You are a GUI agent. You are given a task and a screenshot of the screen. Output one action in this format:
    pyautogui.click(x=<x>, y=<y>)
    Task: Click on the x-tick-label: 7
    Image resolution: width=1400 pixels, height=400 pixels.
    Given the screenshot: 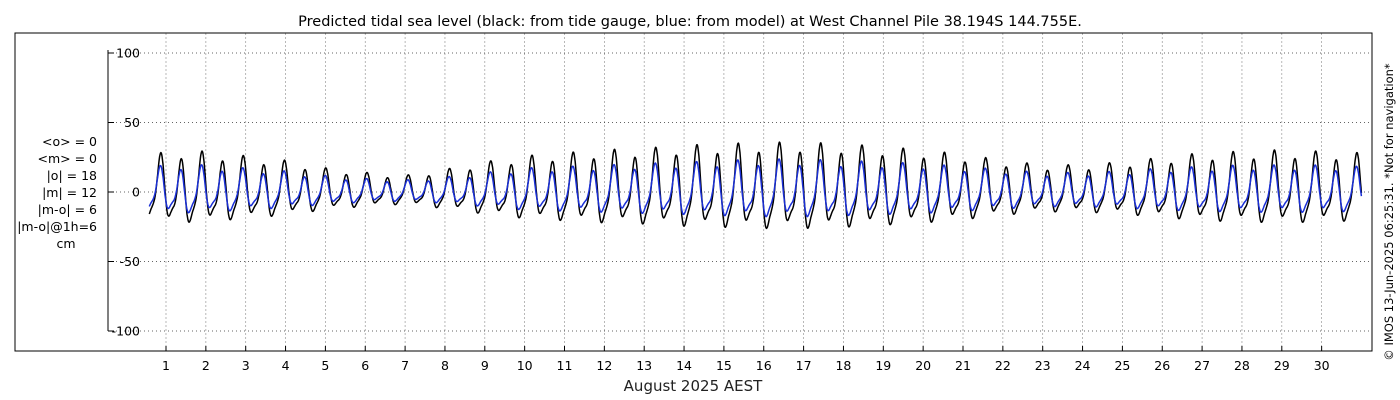 What is the action you would take?
    pyautogui.click(x=405, y=365)
    